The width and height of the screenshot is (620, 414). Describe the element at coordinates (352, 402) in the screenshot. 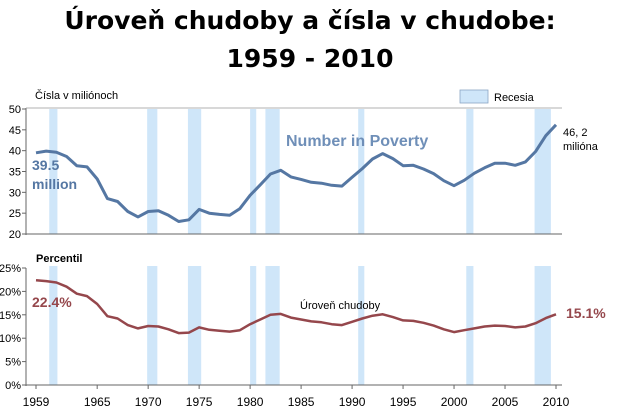

I see `x-tick-label: 1990` at that location.